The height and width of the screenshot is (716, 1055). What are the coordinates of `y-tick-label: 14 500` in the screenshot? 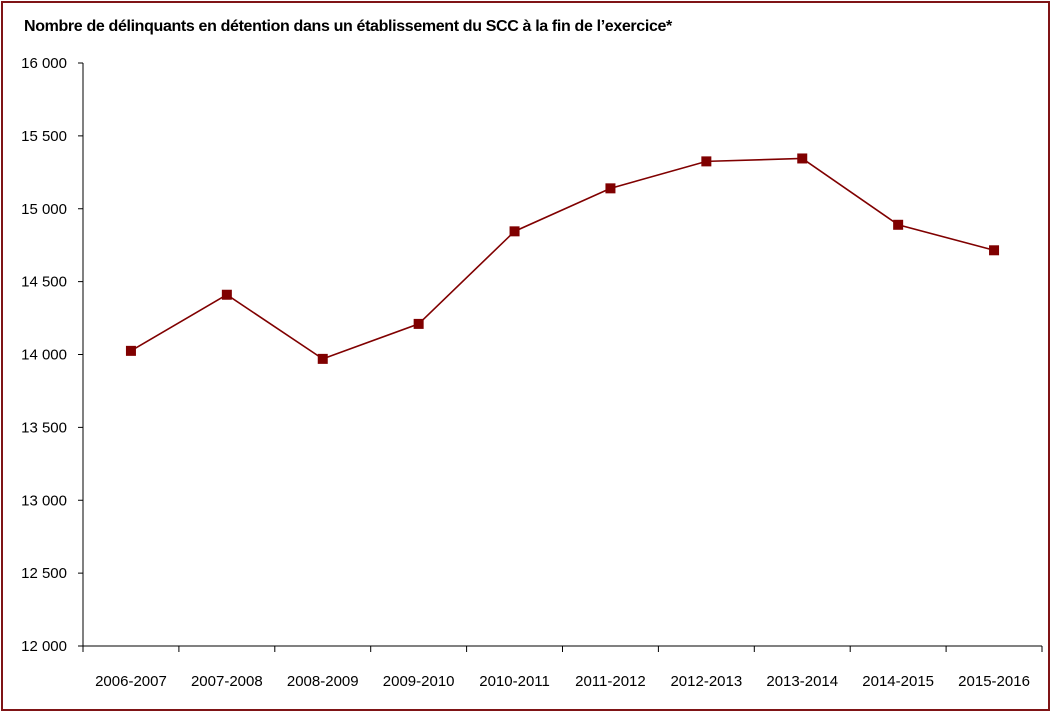 It's located at (44, 282).